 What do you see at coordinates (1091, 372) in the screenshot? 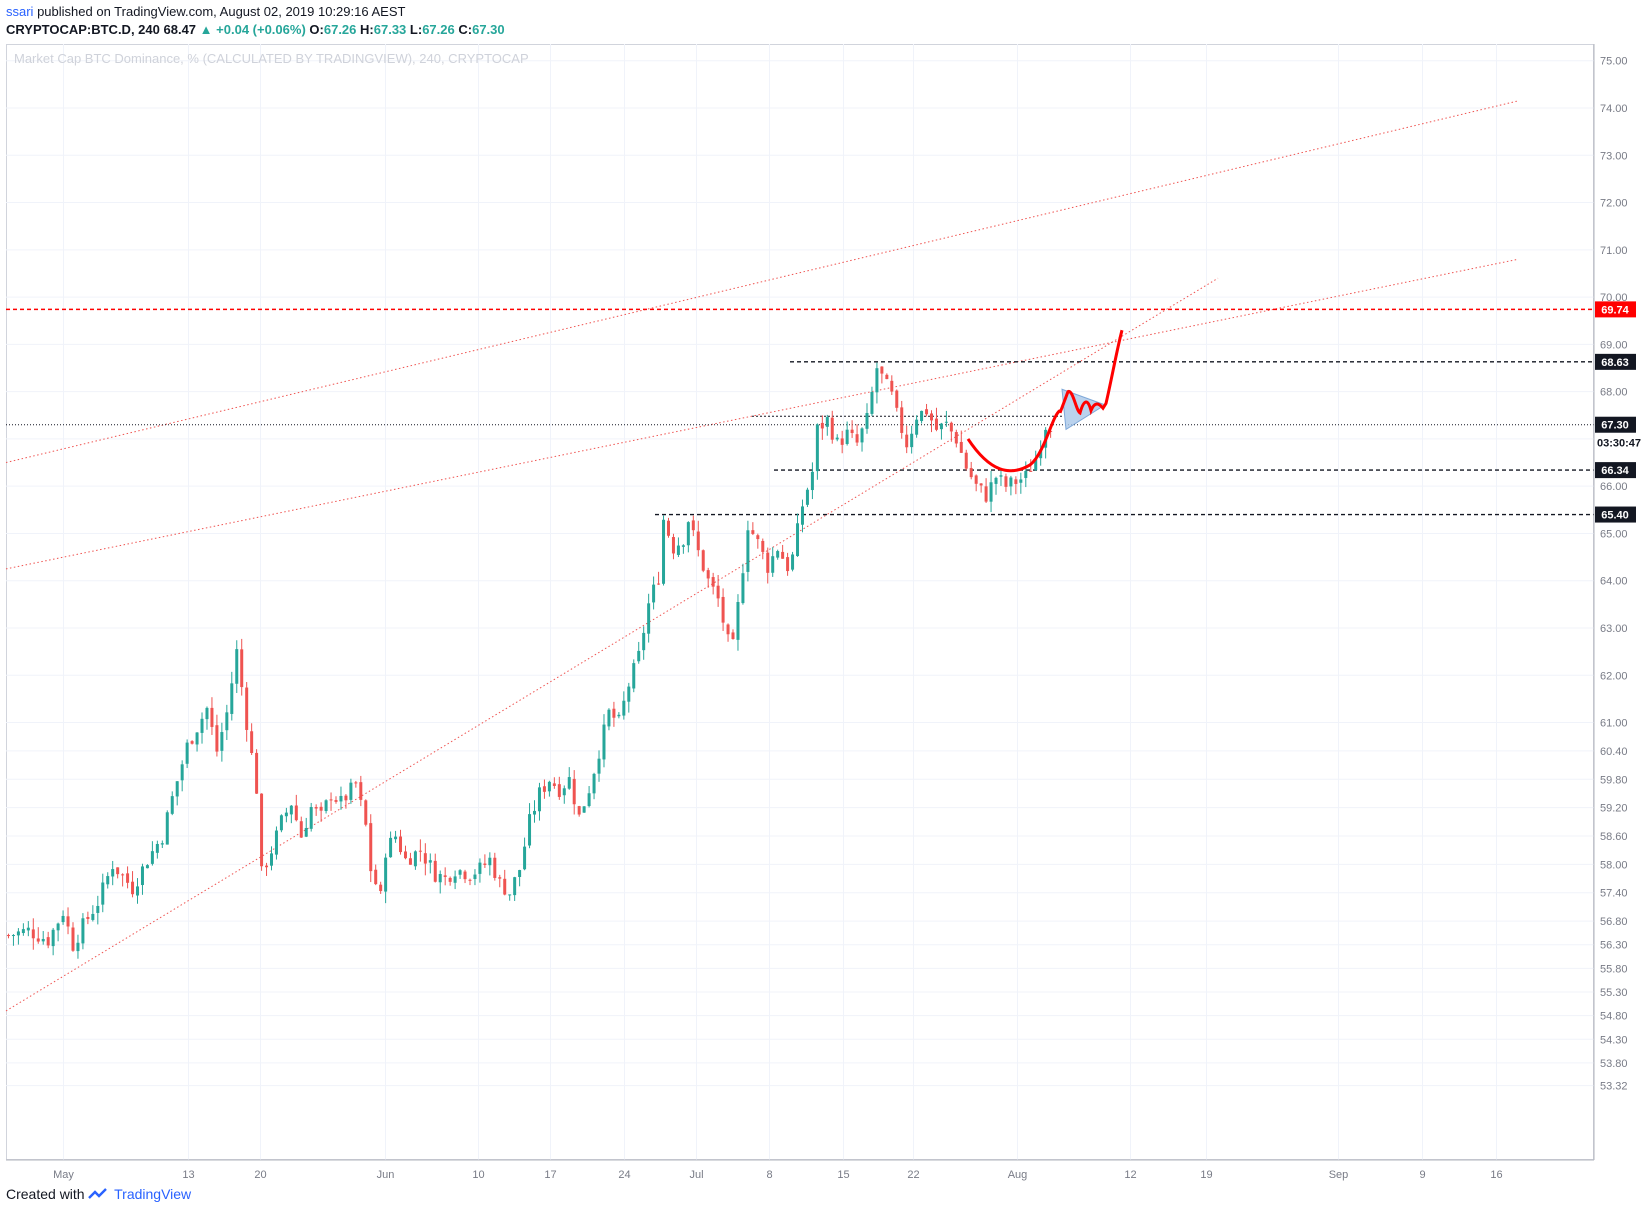
I see `breakout-wave` at bounding box center [1091, 372].